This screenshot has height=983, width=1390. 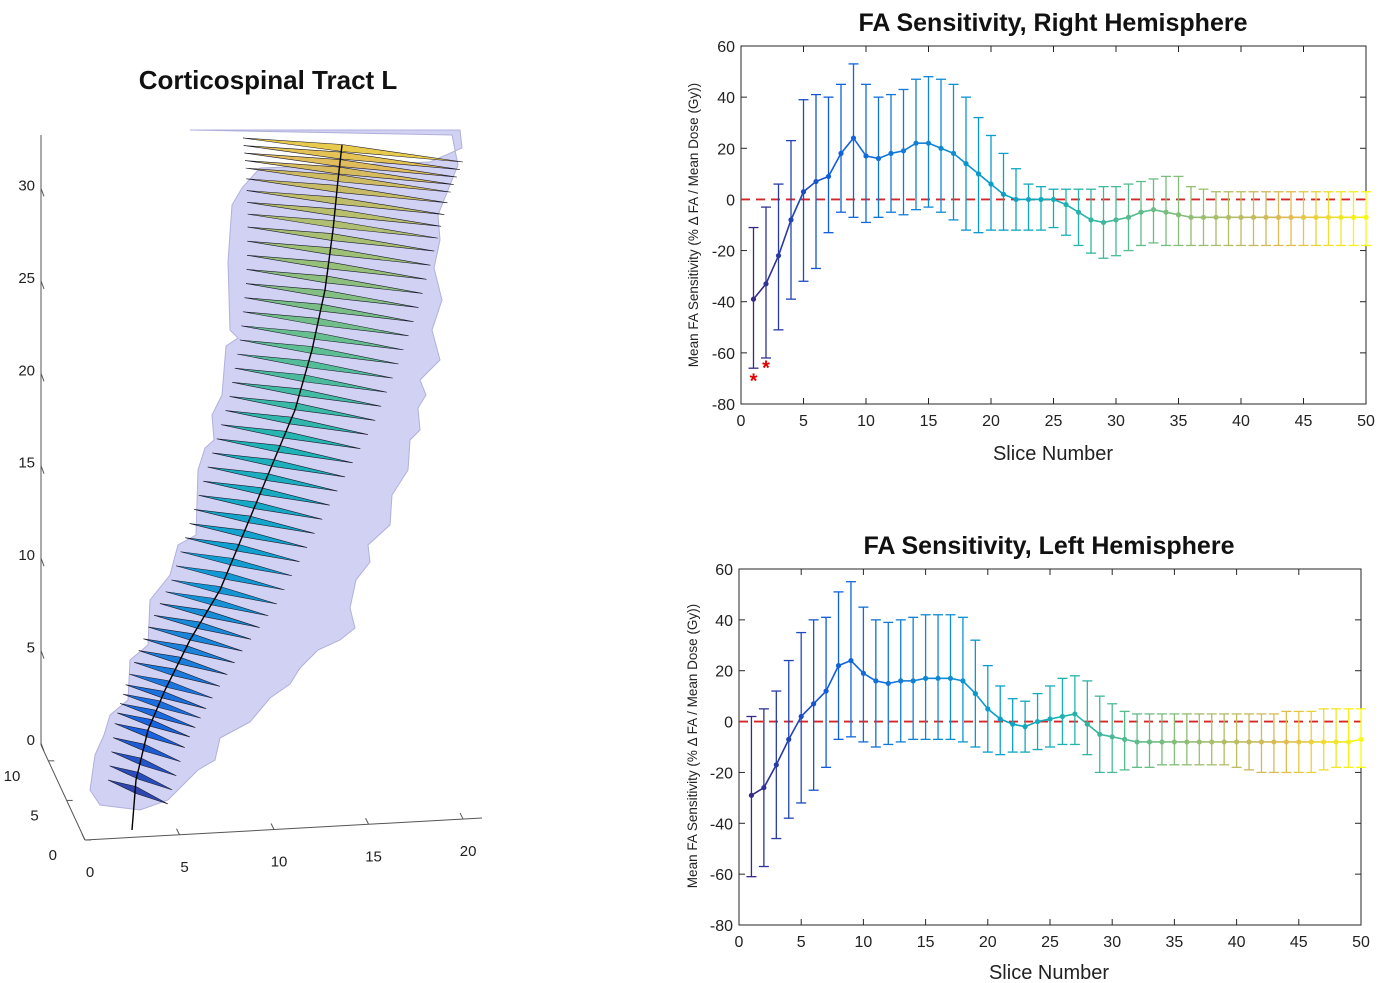 I want to click on x-tick-label: 40, so click(x=1241, y=421).